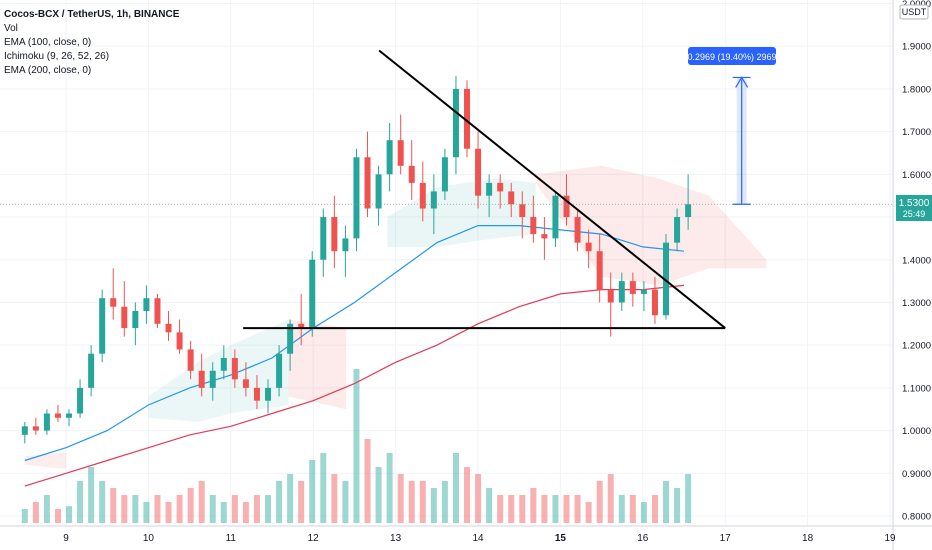  What do you see at coordinates (916, 89) in the screenshot?
I see `price-tick-label: 1.8000` at bounding box center [916, 89].